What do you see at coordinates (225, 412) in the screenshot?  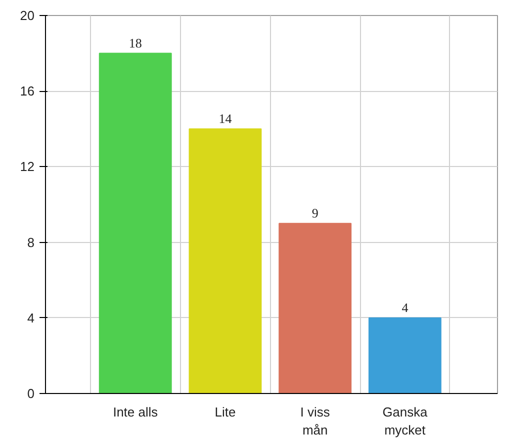 I see `x-tick-label: Lite` at bounding box center [225, 412].